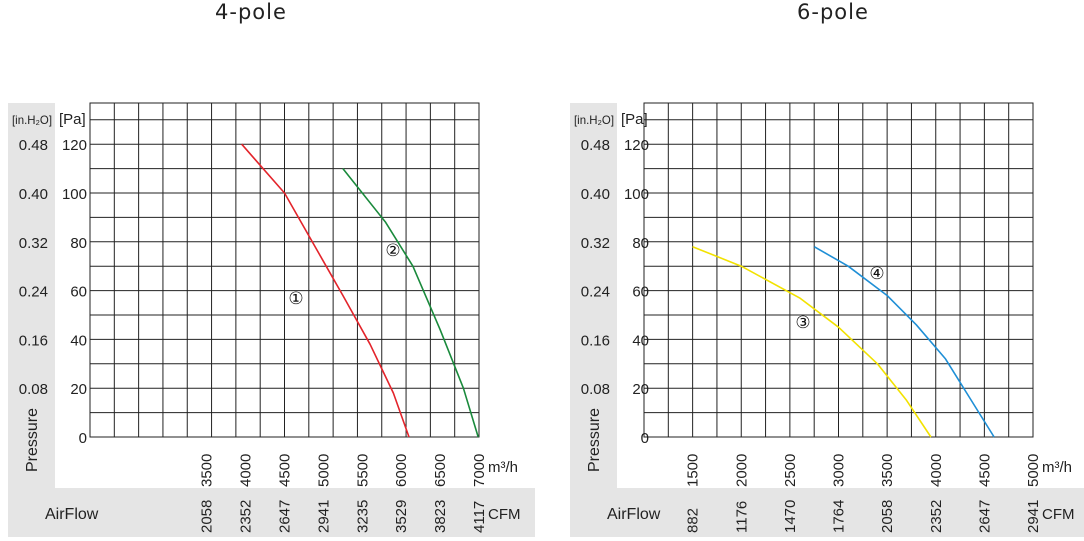  What do you see at coordinates (741, 517) in the screenshot?
I see `cfm-tick-label: 1176` at bounding box center [741, 517].